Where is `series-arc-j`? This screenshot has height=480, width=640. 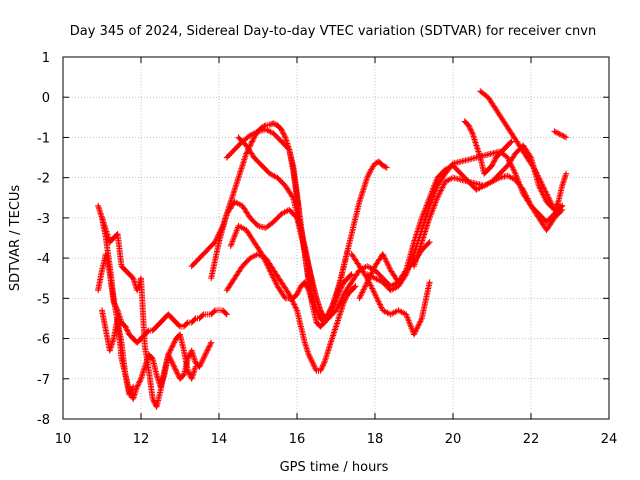
series-arc-j is located at coordinates (293, 228).